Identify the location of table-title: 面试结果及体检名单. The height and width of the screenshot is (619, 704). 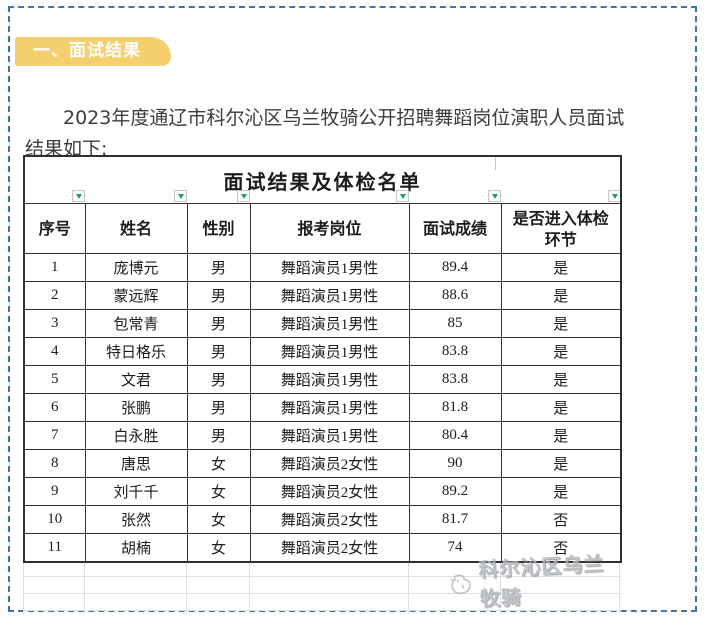
(322, 181).